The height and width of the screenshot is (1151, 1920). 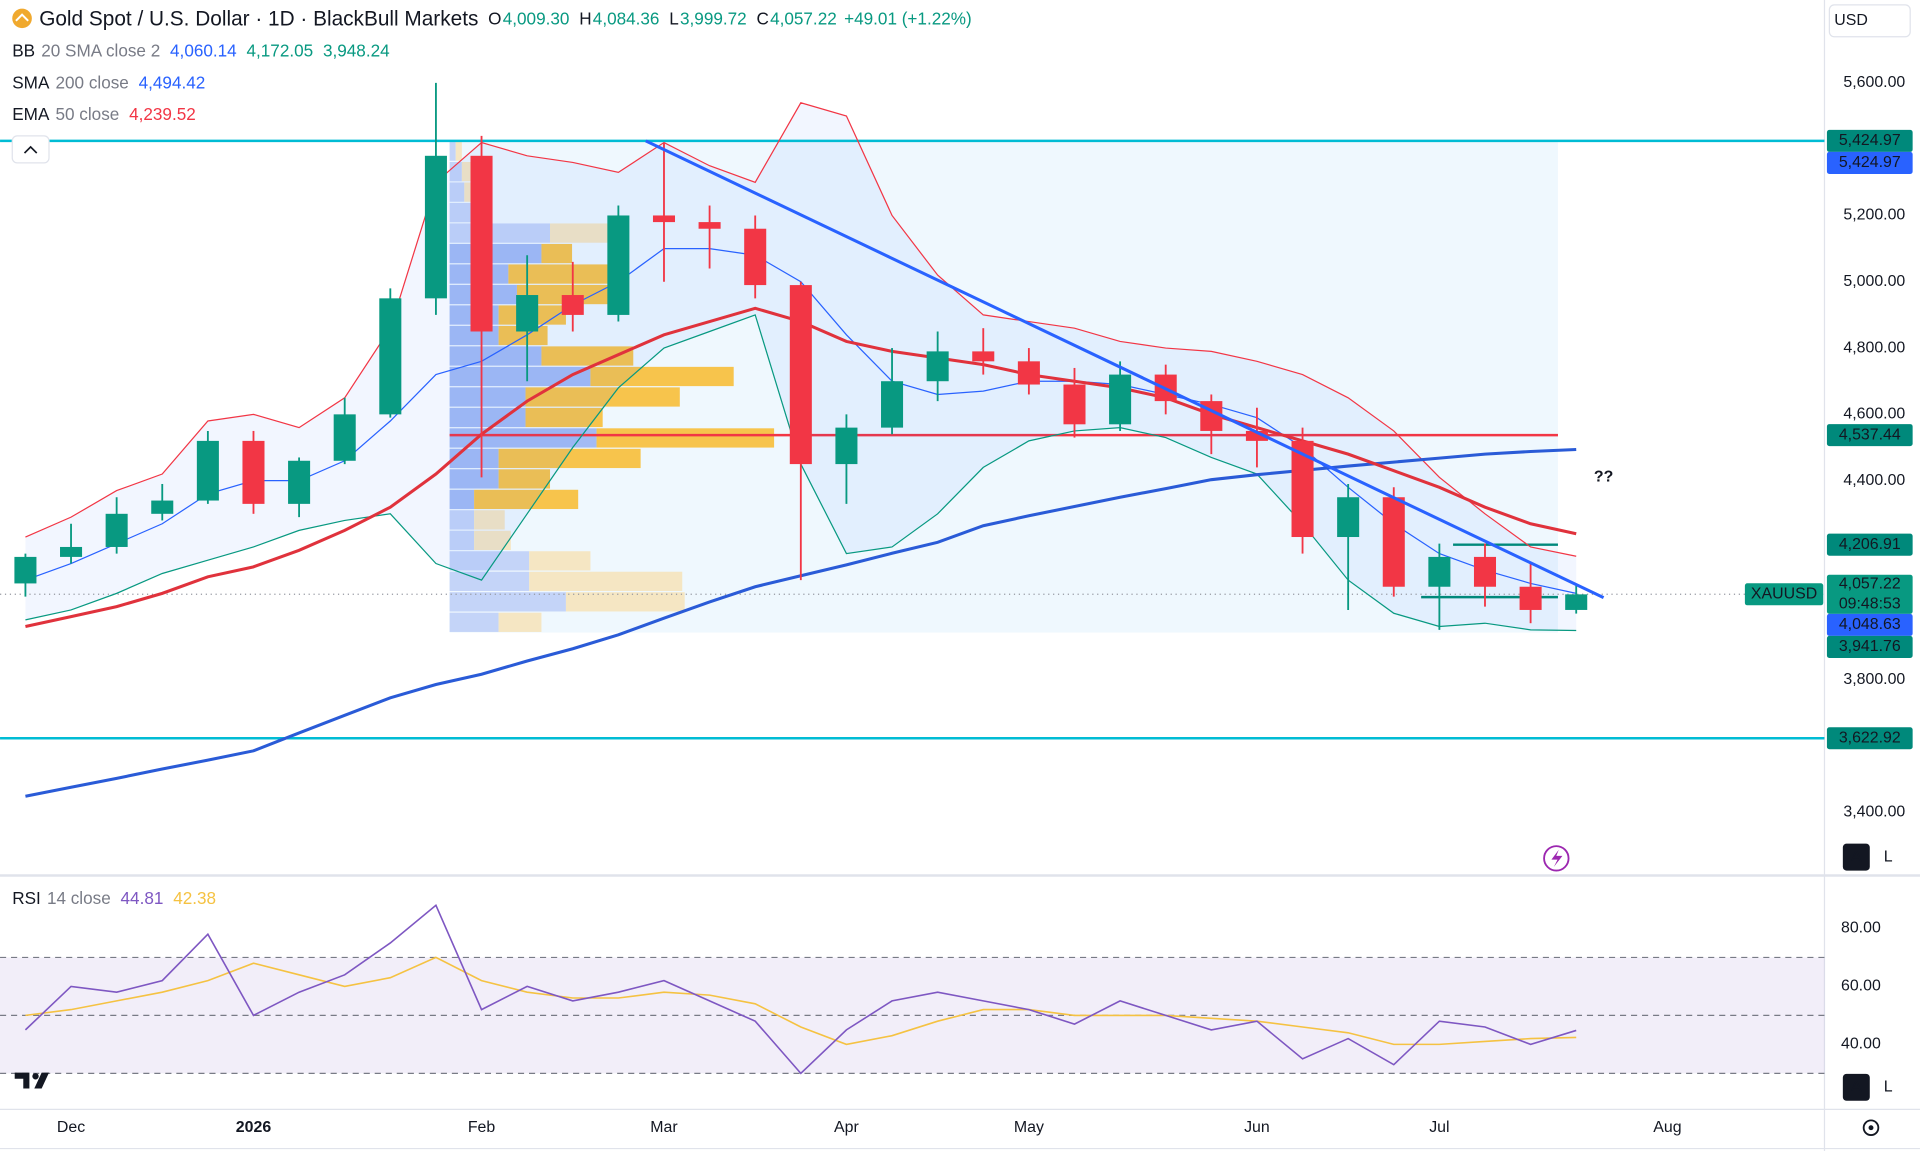 I want to click on y-tick-label: 3,800.00, so click(x=1874, y=679).